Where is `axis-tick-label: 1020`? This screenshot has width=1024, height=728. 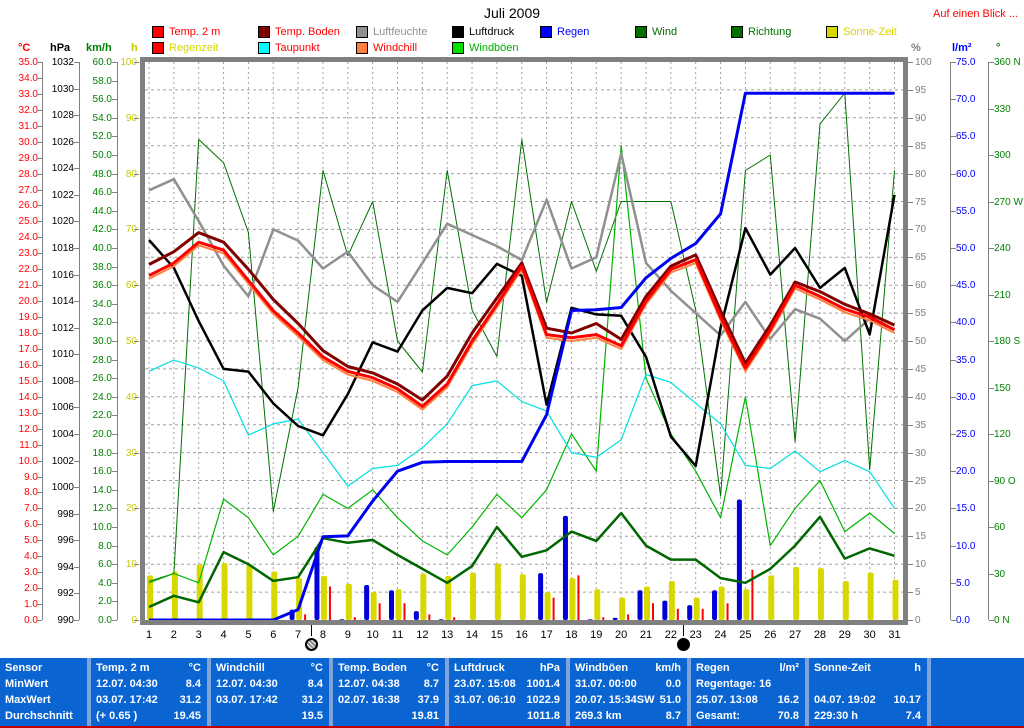
axis-tick-label: 1020 is located at coordinates (62, 222).